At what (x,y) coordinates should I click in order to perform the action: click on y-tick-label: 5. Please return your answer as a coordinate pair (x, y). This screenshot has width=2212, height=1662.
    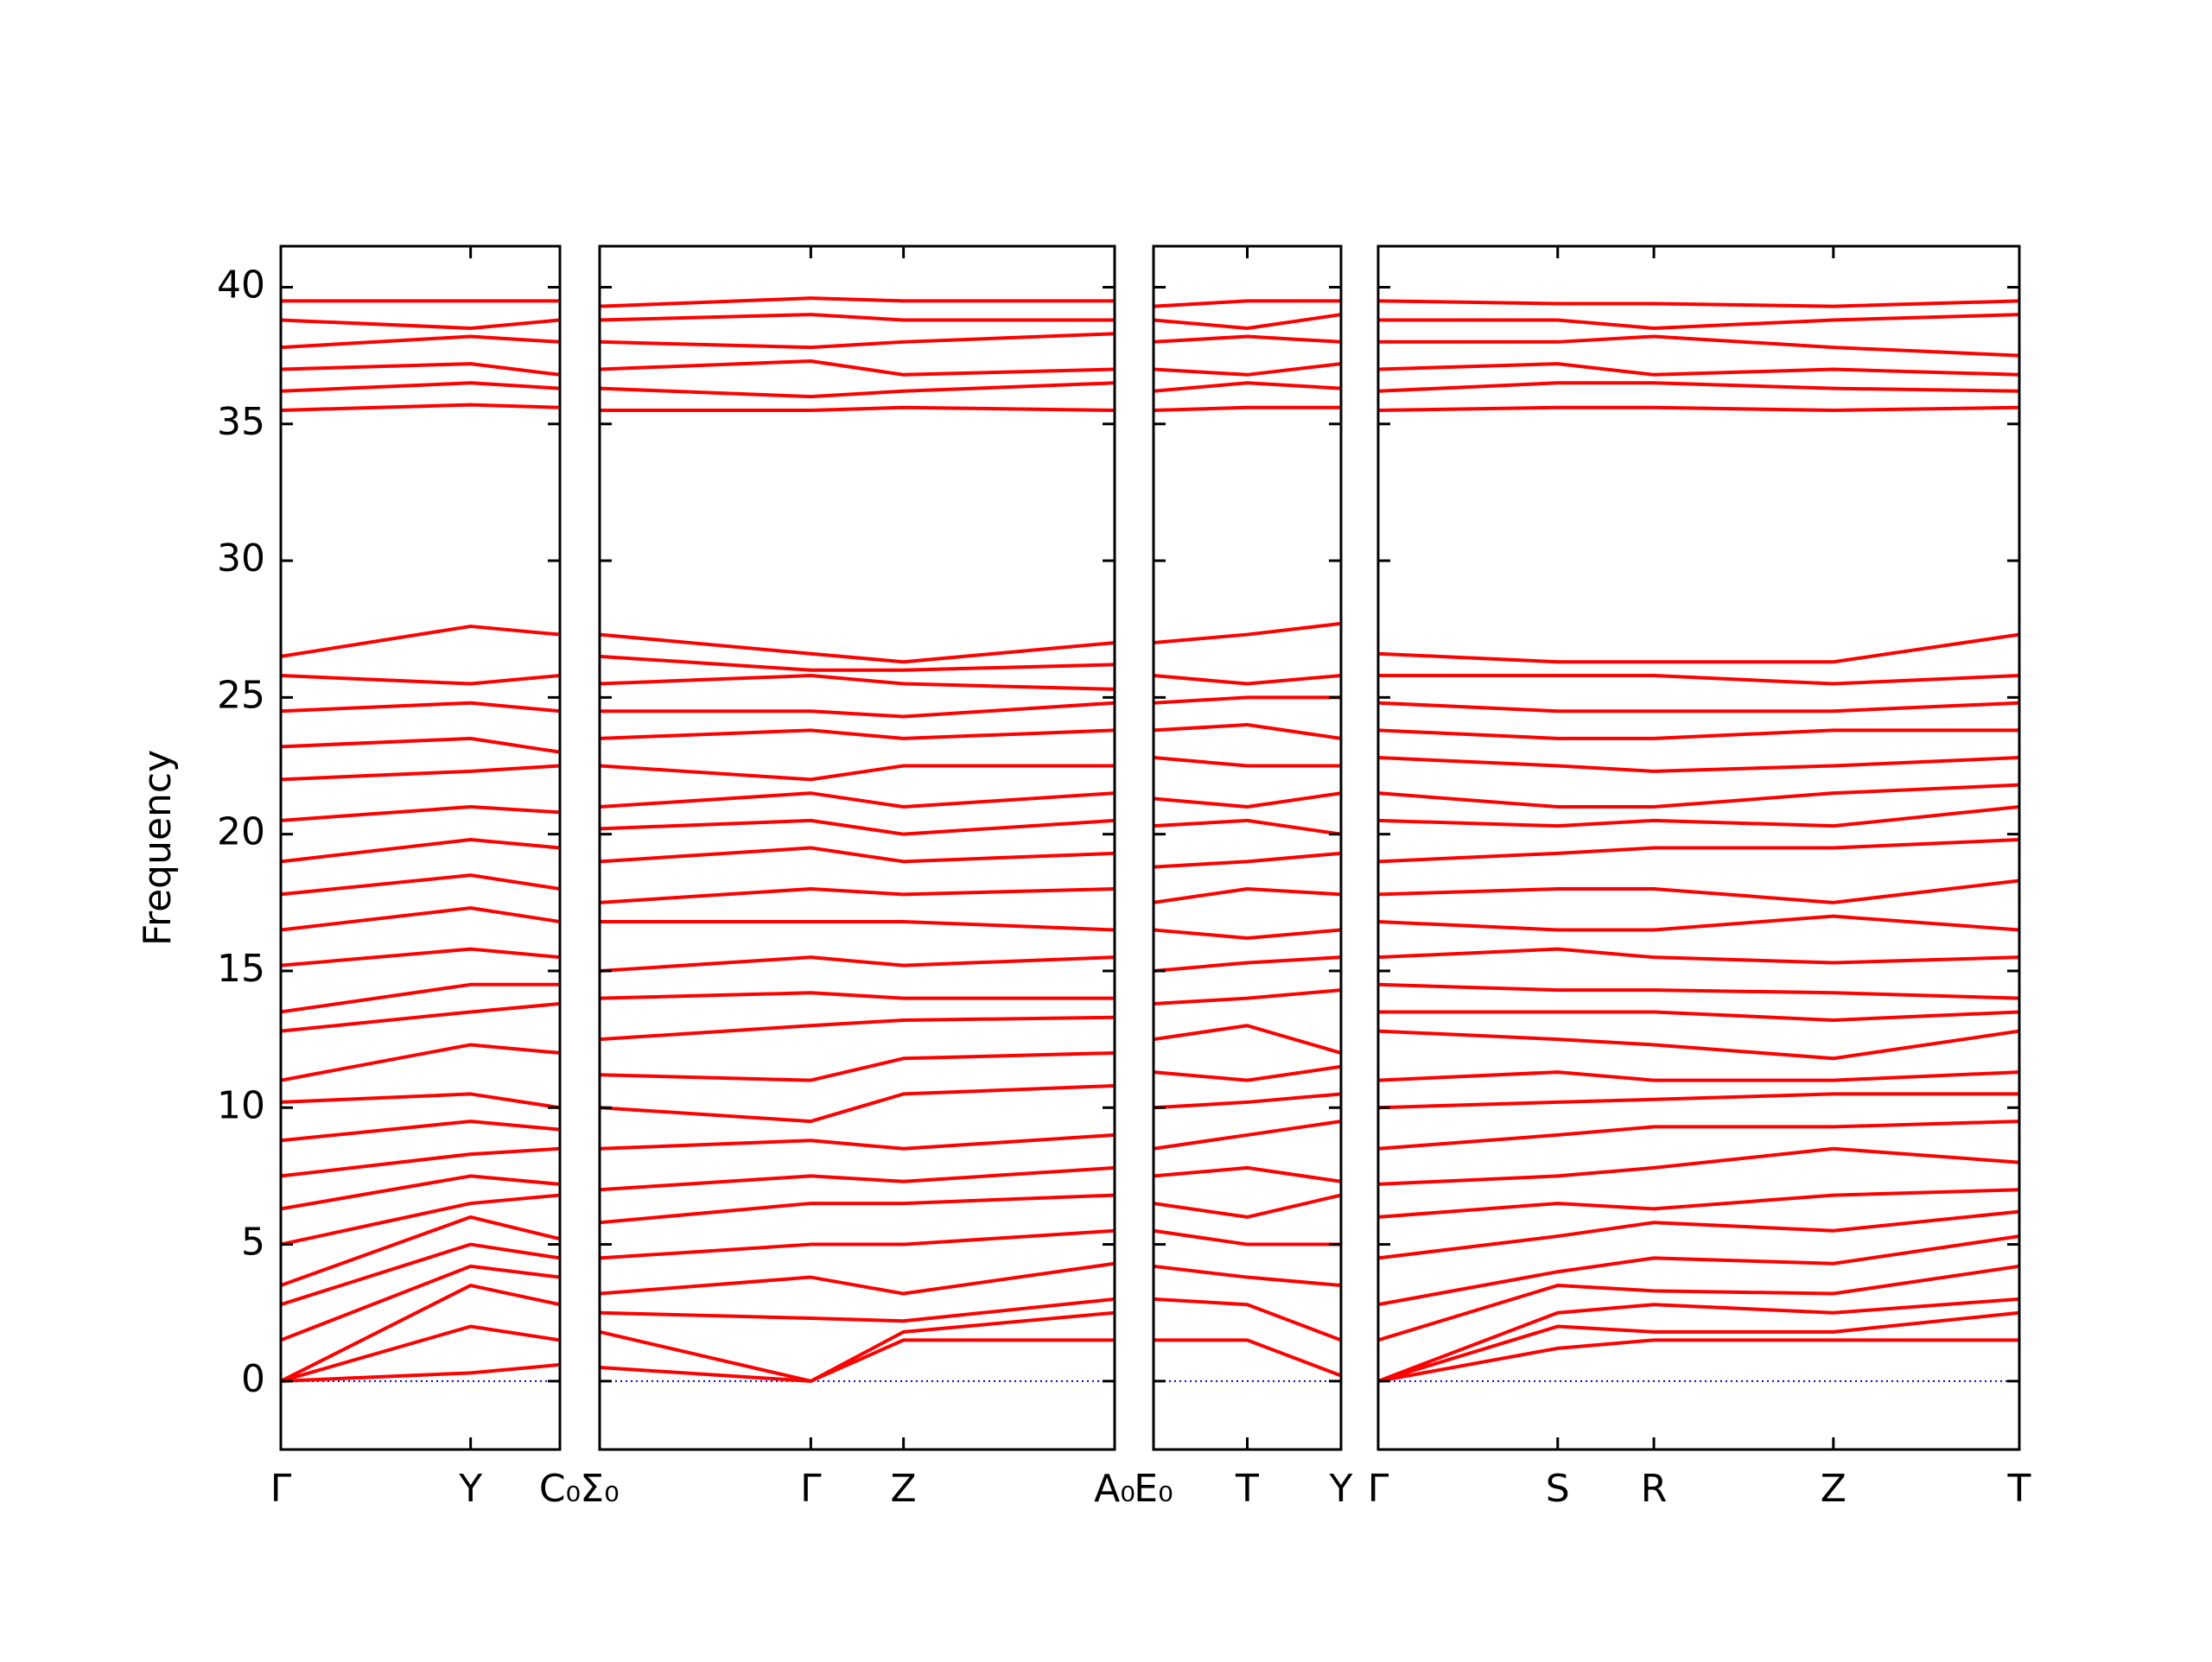
    Looking at the image, I should click on (253, 1243).